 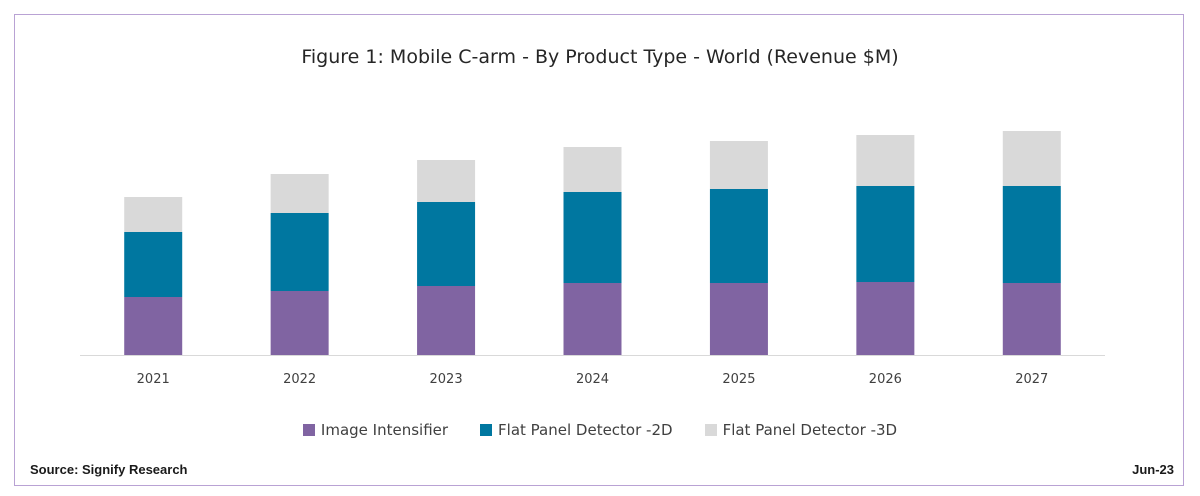 I want to click on legend-item: Flat Panel Detector -3D, so click(x=801, y=430).